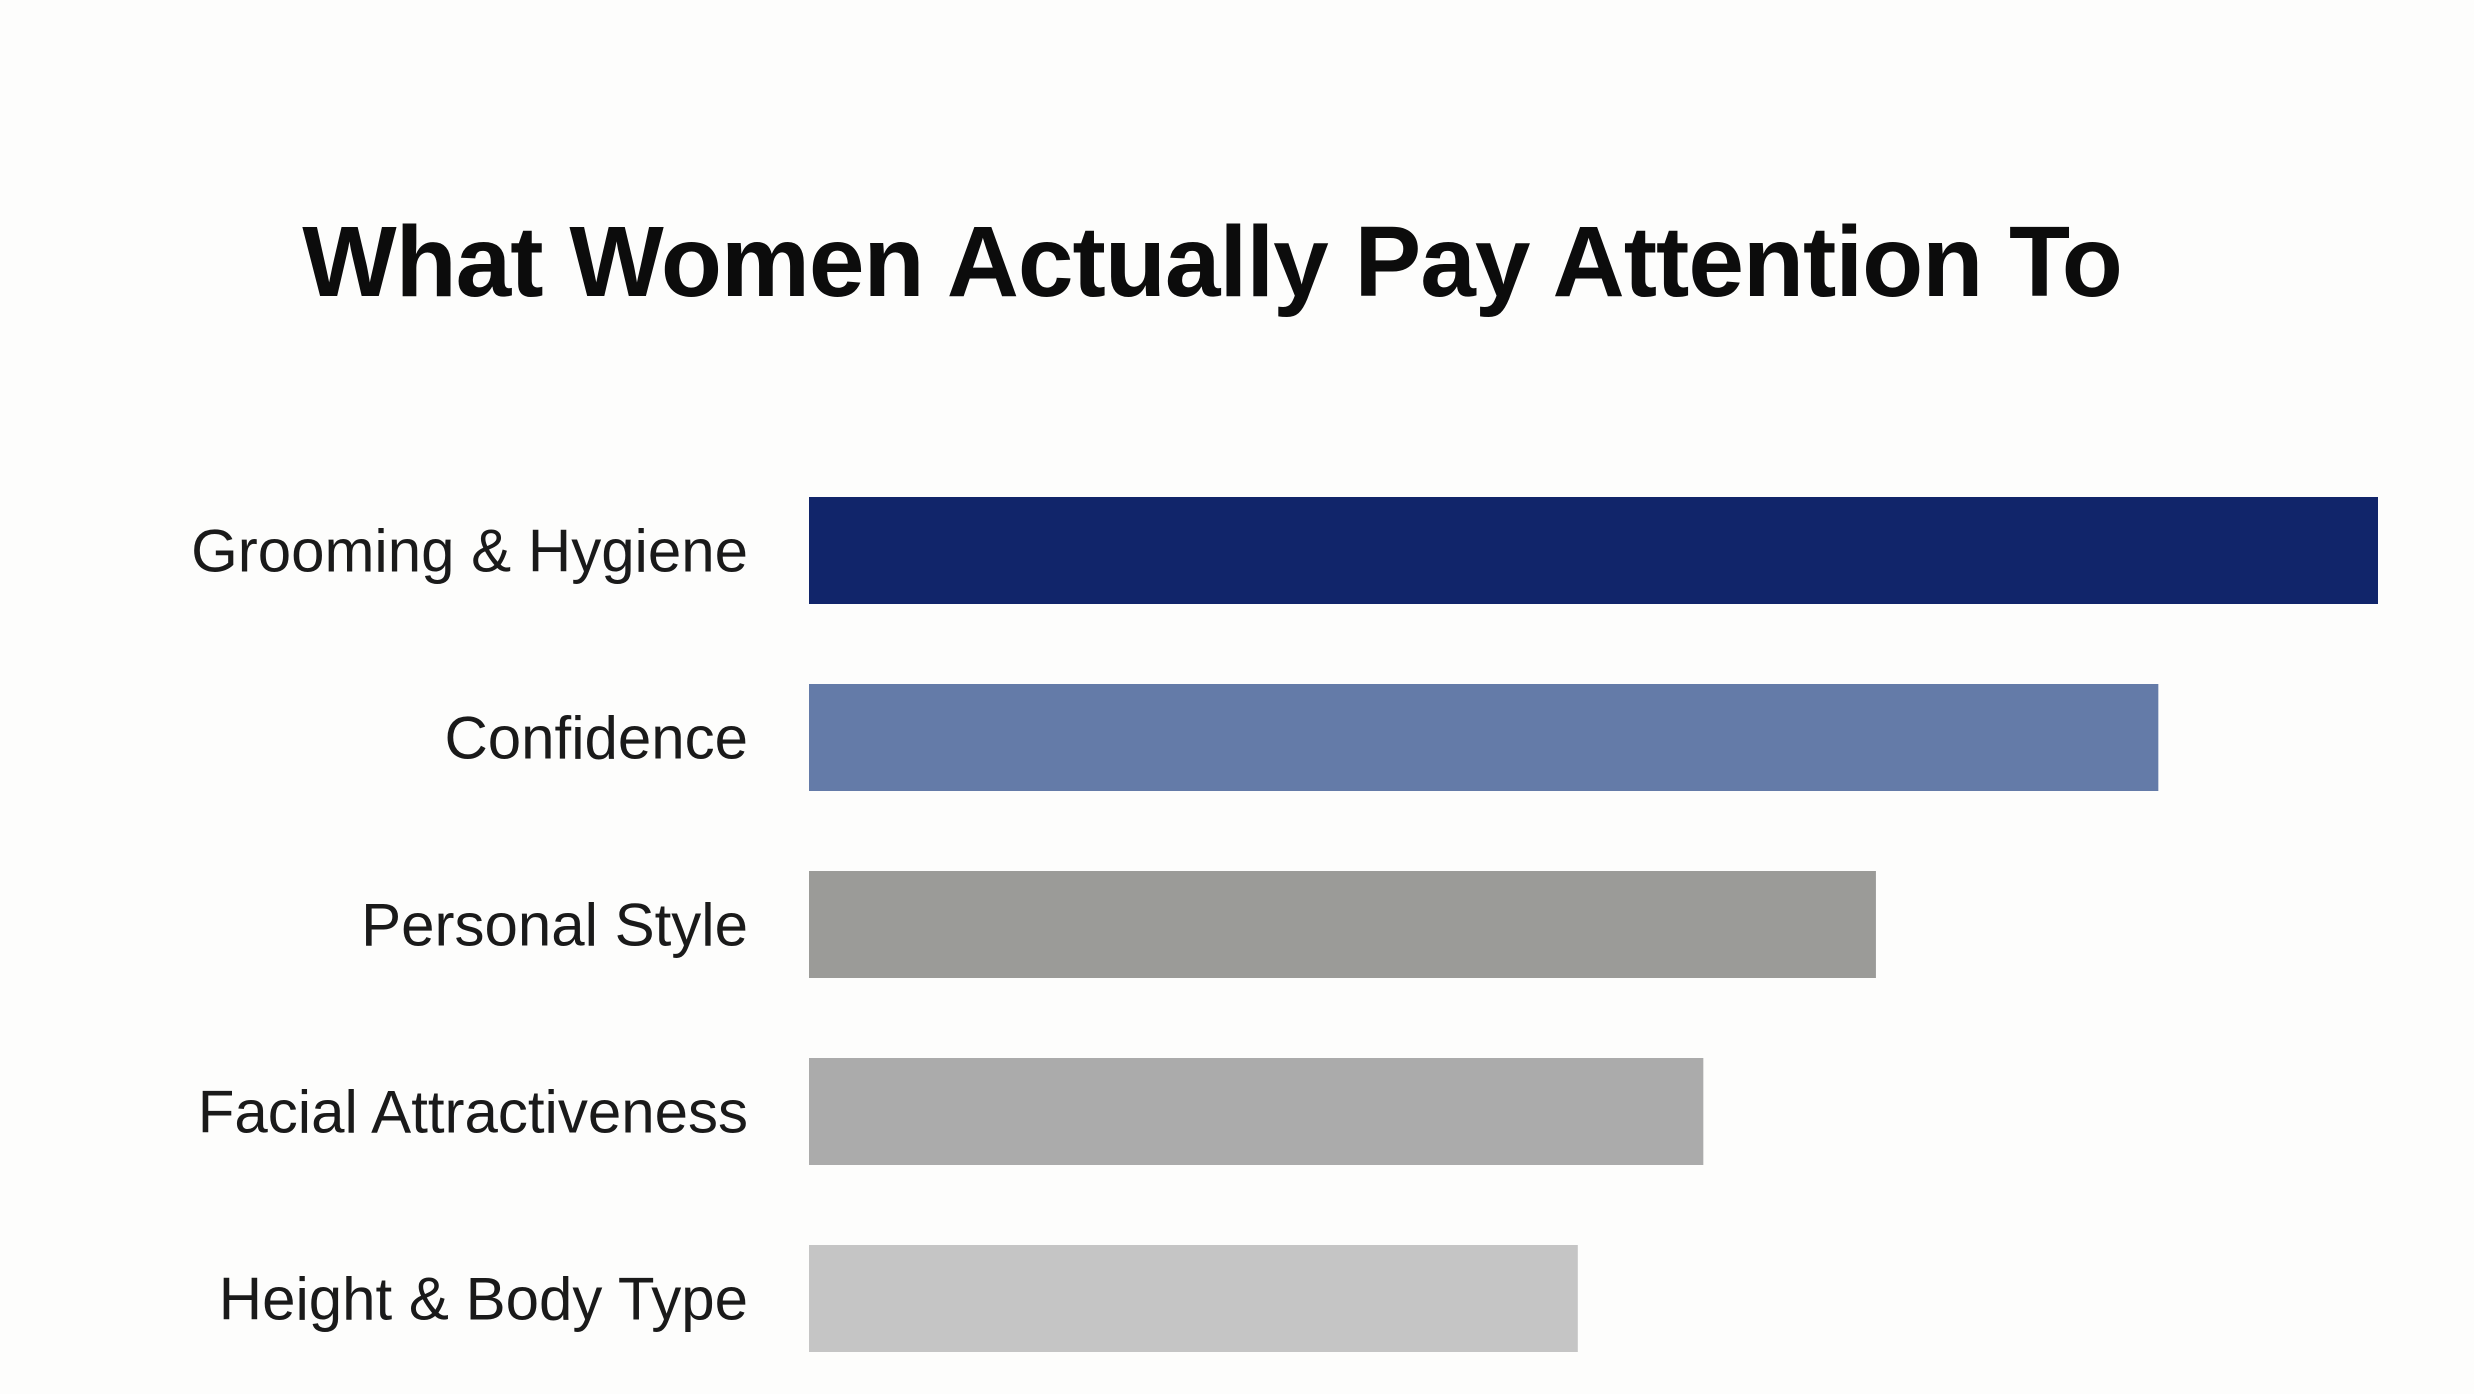  I want to click on chart-title: What Women Actually Pay Attention To, so click(1212, 262).